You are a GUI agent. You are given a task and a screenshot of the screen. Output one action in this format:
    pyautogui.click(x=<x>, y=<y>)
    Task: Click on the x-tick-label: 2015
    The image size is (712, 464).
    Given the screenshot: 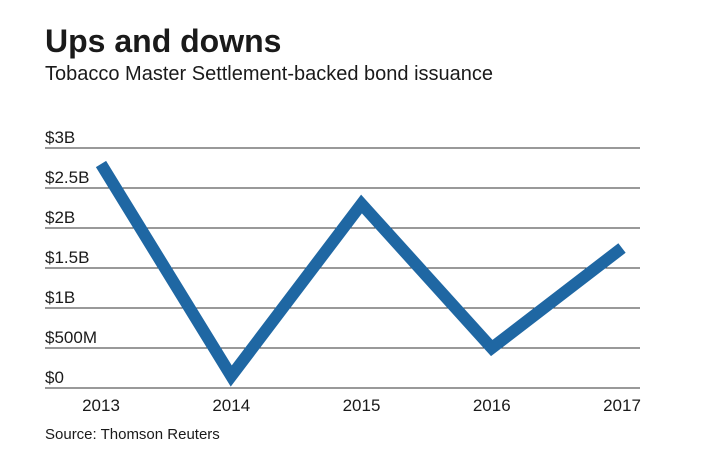 What is the action you would take?
    pyautogui.click(x=362, y=405)
    